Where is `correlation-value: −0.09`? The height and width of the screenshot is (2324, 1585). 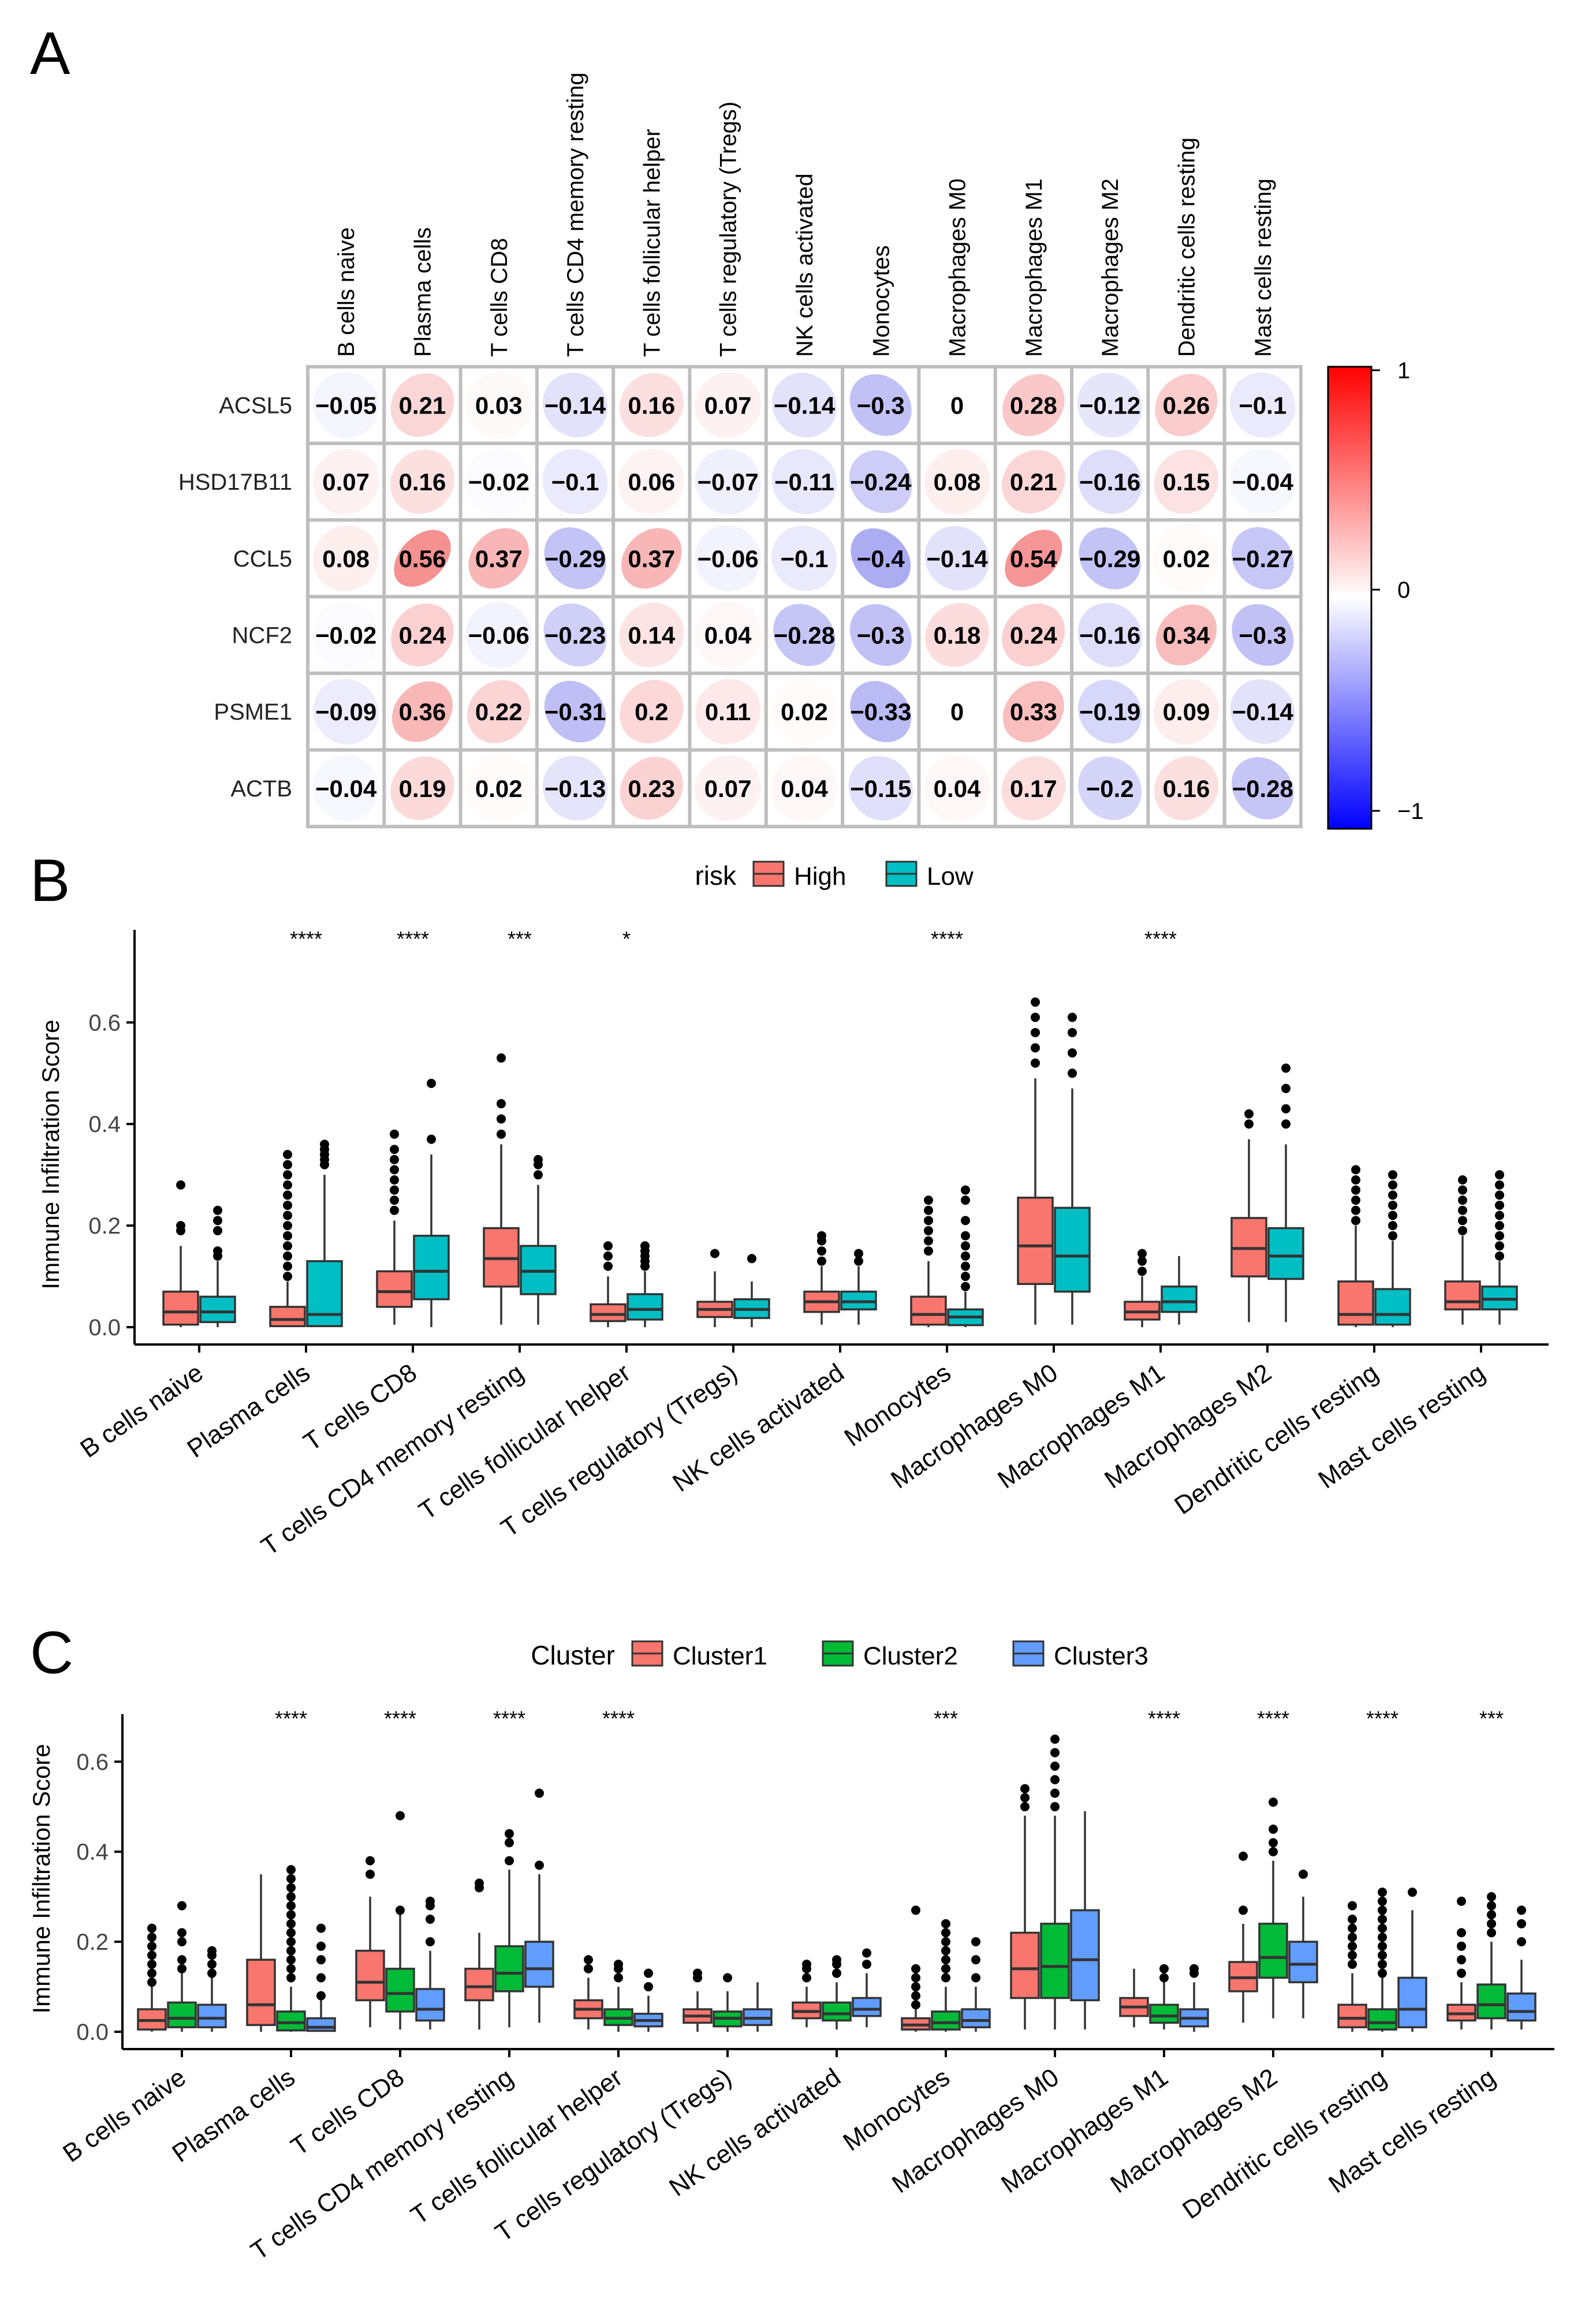 correlation-value: −0.09 is located at coordinates (345, 711).